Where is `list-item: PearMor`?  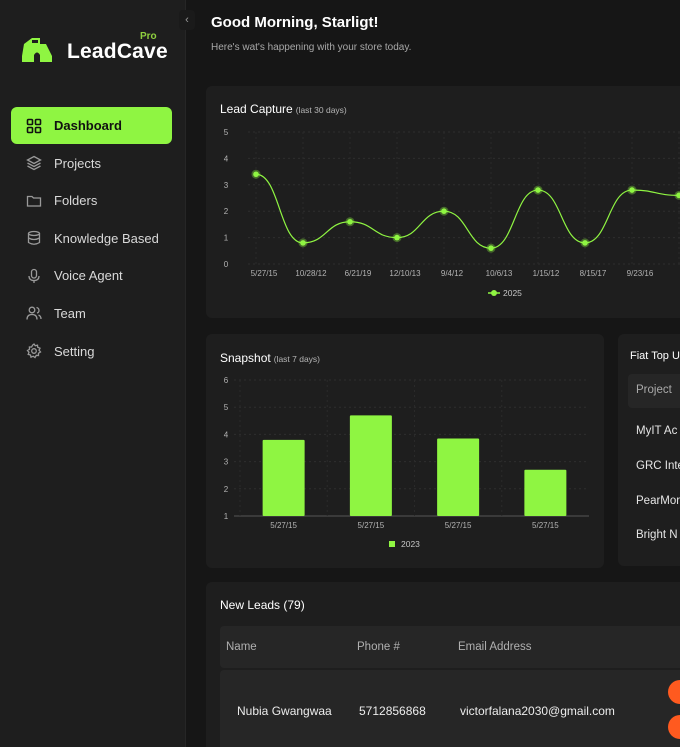
list-item: PearMor is located at coordinates (658, 501).